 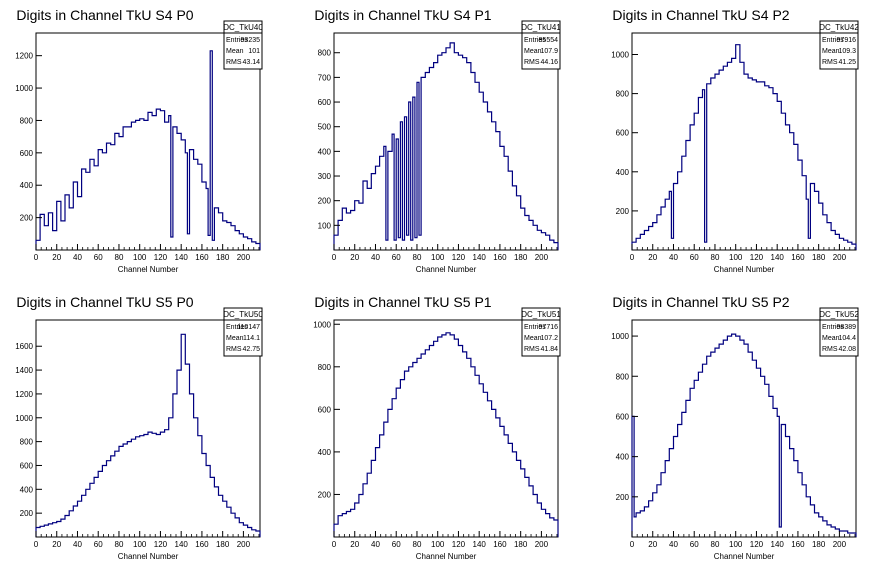 What do you see at coordinates (322, 324) in the screenshot?
I see `y-tick-label: 1000` at bounding box center [322, 324].